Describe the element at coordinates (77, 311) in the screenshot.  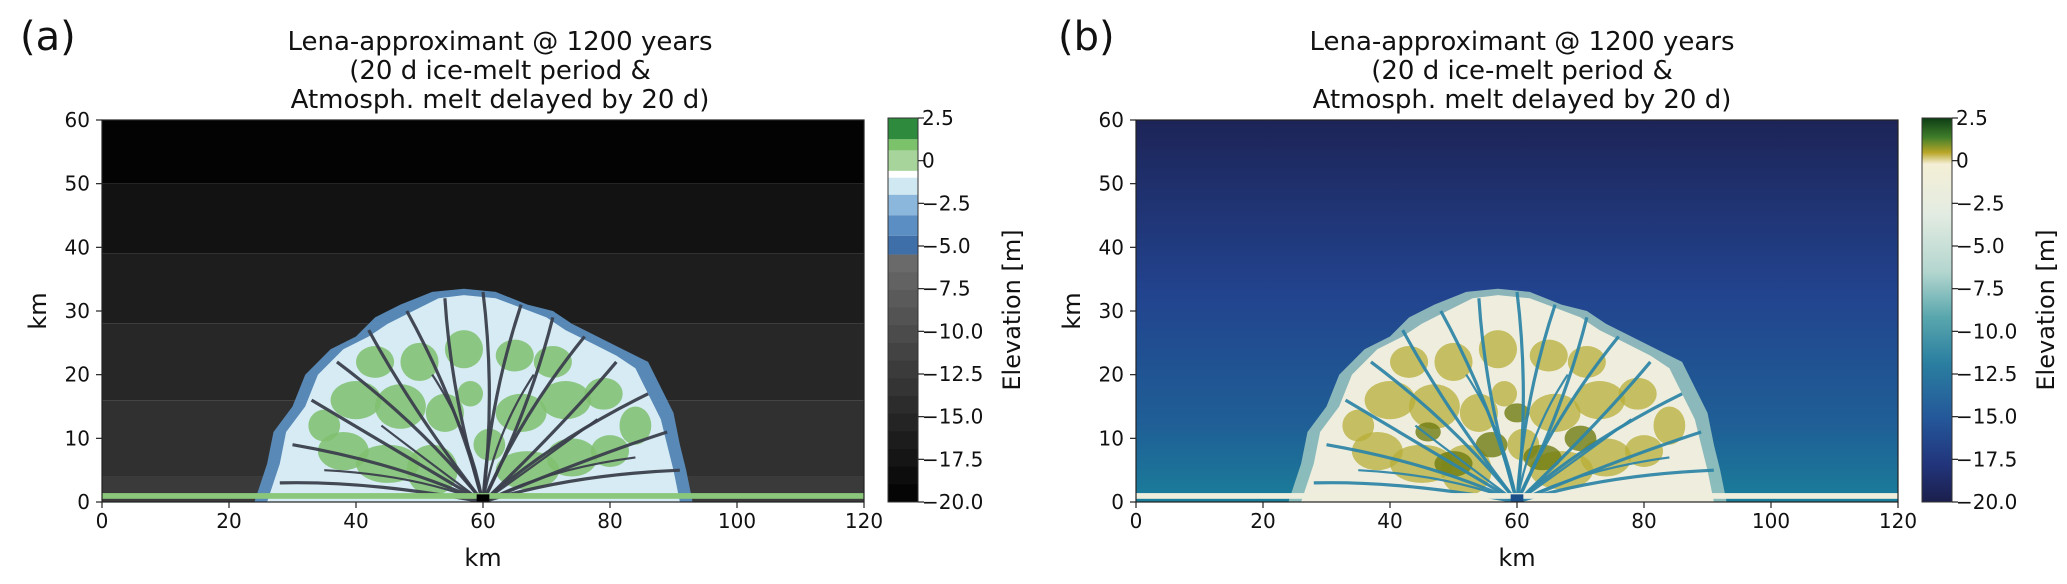
I see `y-tick-label: 30` at that location.